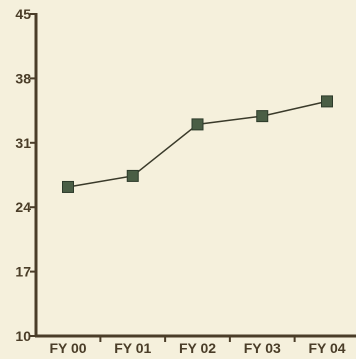 This screenshot has height=359, width=356. I want to click on x-tick-label: FY 03, so click(262, 347).